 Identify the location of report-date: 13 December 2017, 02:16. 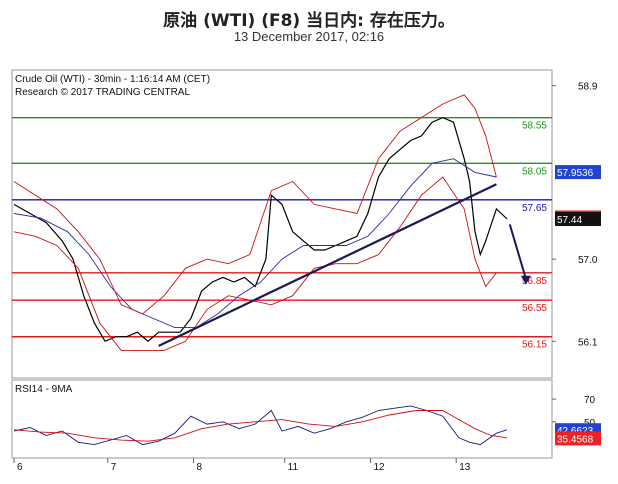
(309, 36).